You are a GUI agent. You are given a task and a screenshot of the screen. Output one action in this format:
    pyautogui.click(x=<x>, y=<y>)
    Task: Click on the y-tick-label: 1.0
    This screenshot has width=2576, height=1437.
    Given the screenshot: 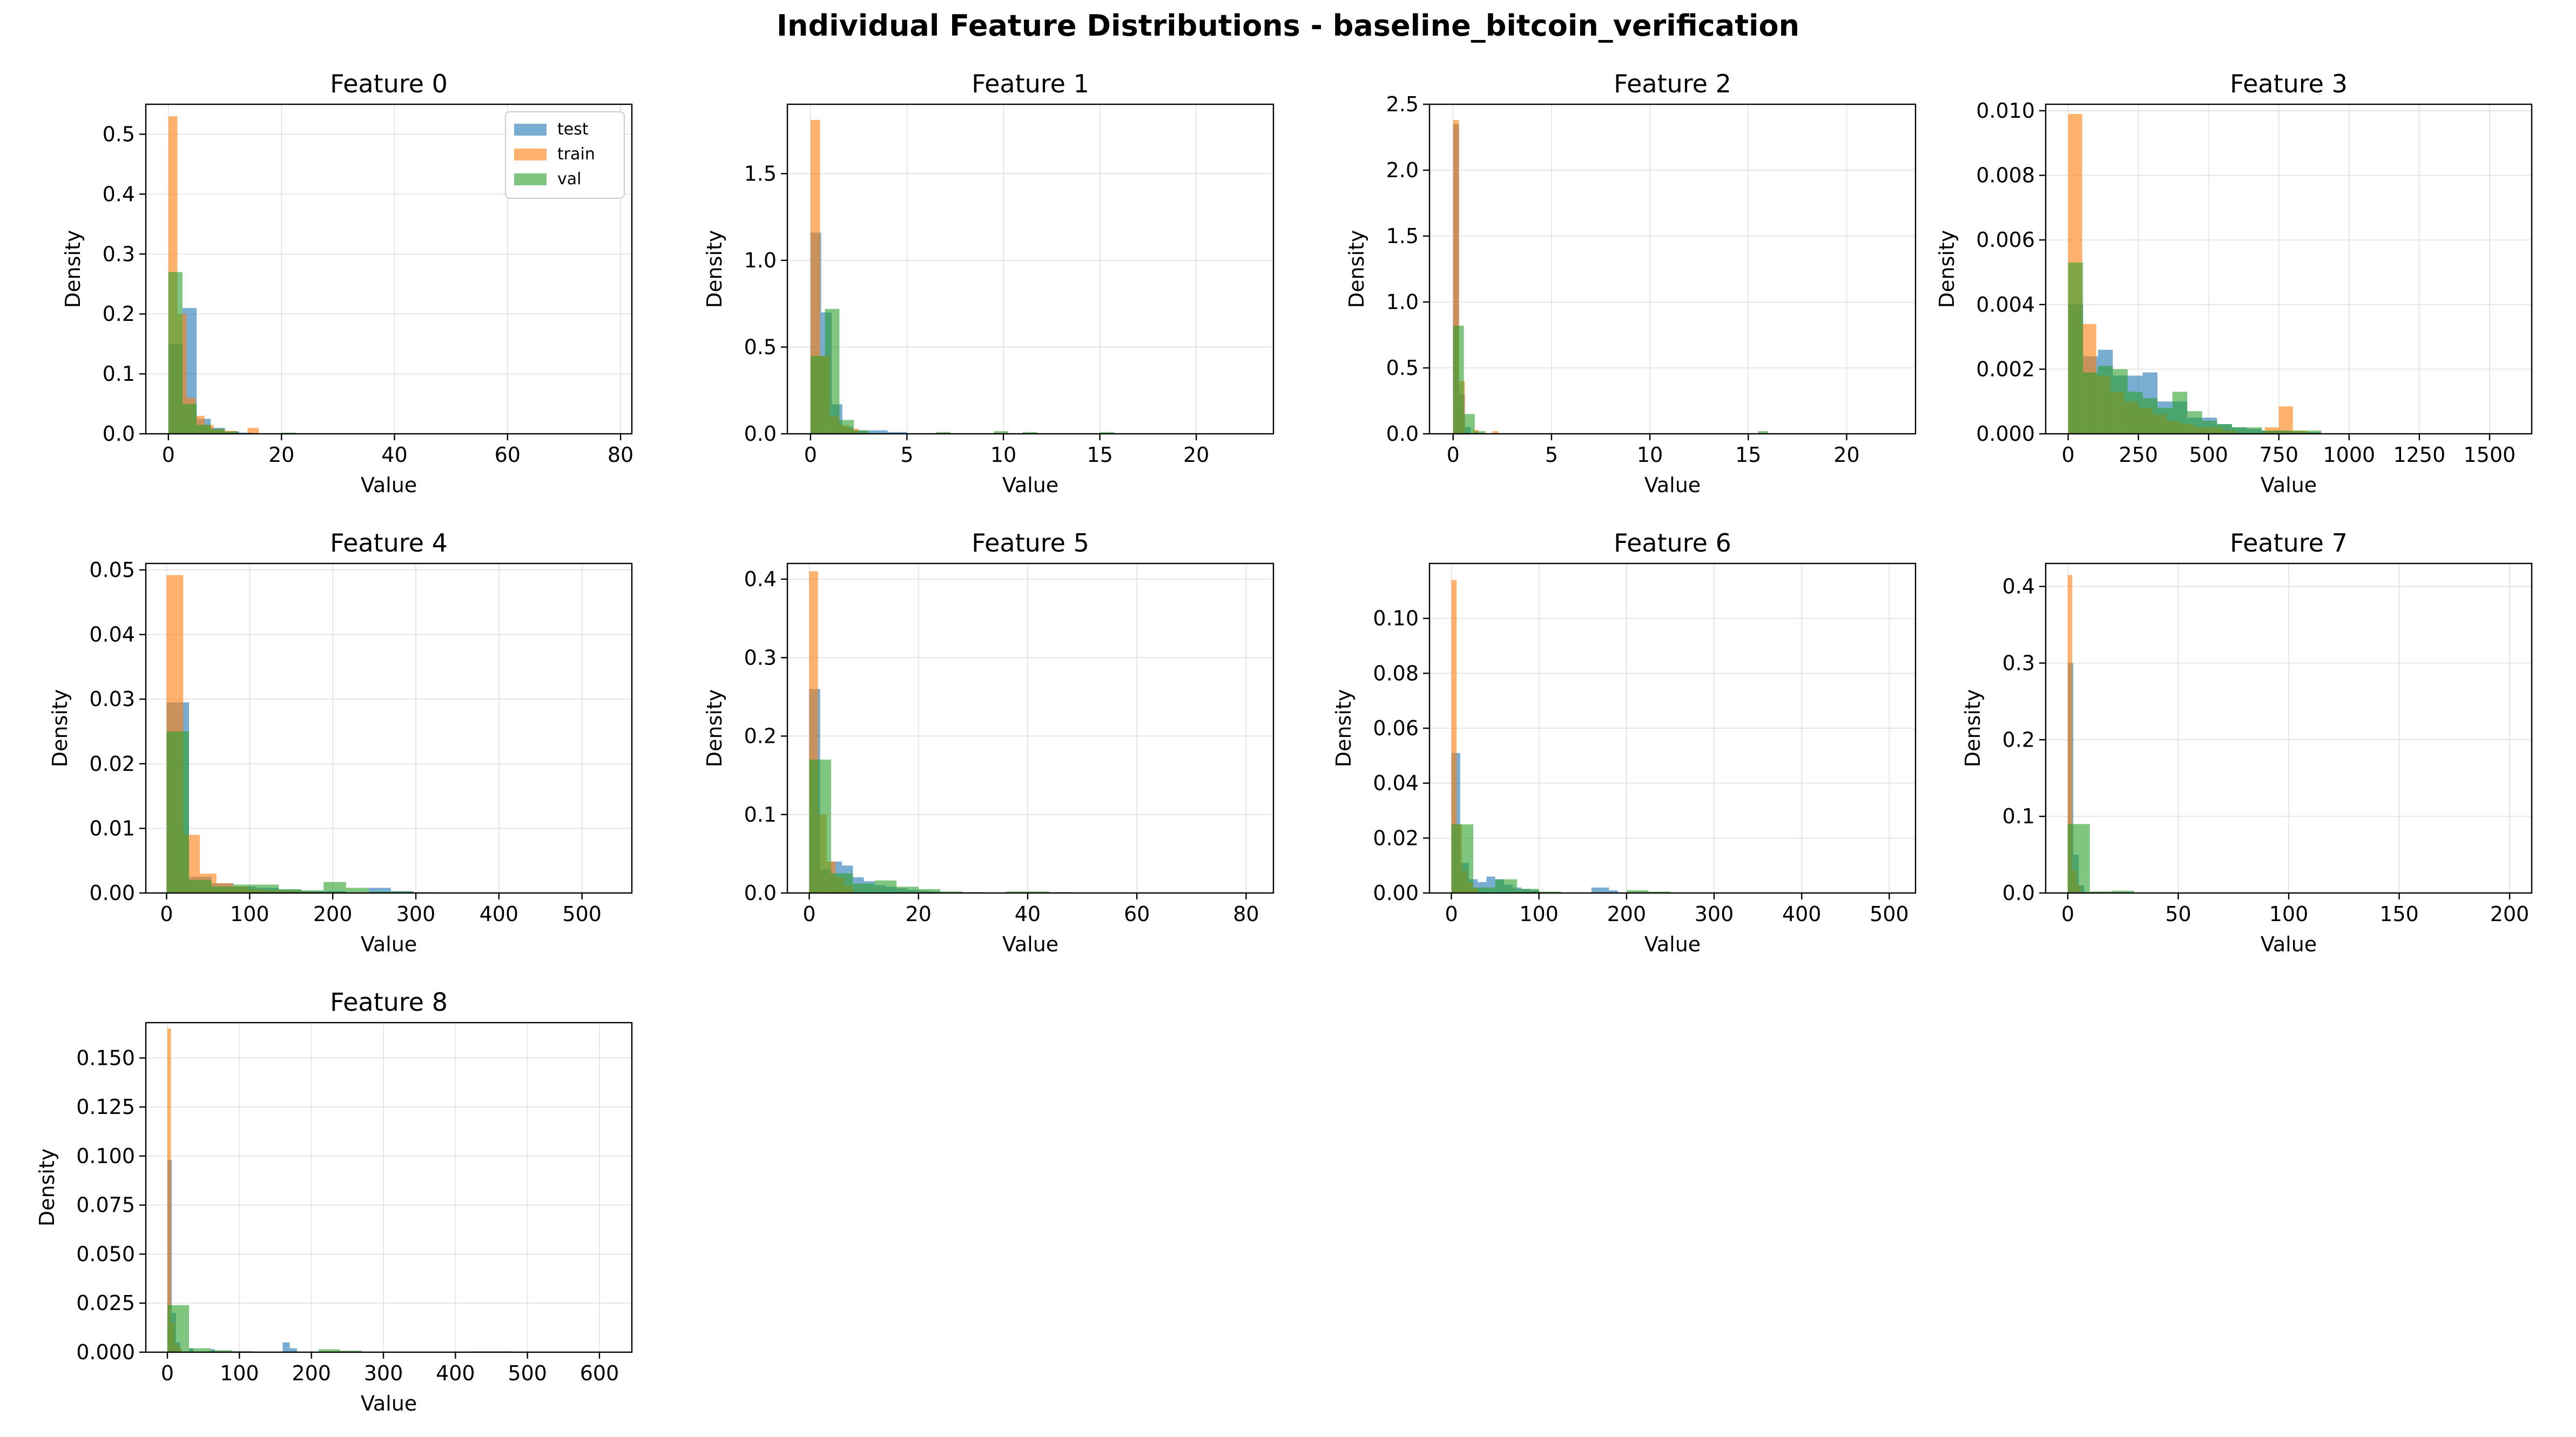 What is the action you would take?
    pyautogui.click(x=1402, y=302)
    